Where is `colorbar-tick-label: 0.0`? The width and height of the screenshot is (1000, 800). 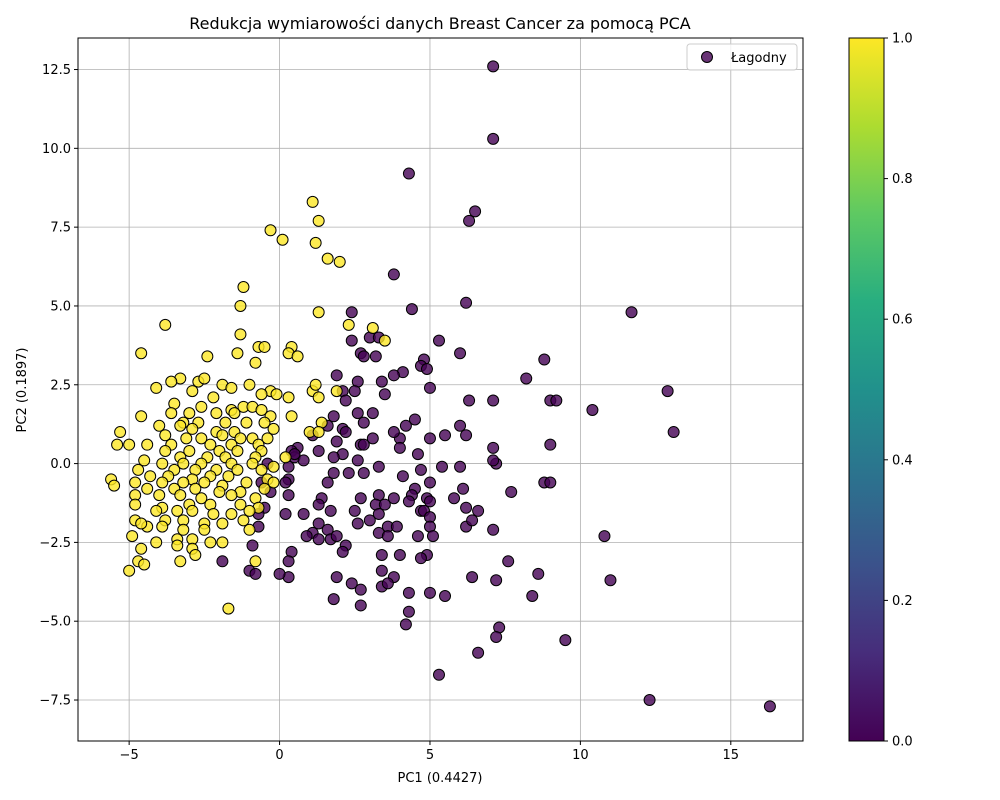
colorbar-tick-label: 0.0 is located at coordinates (902, 742).